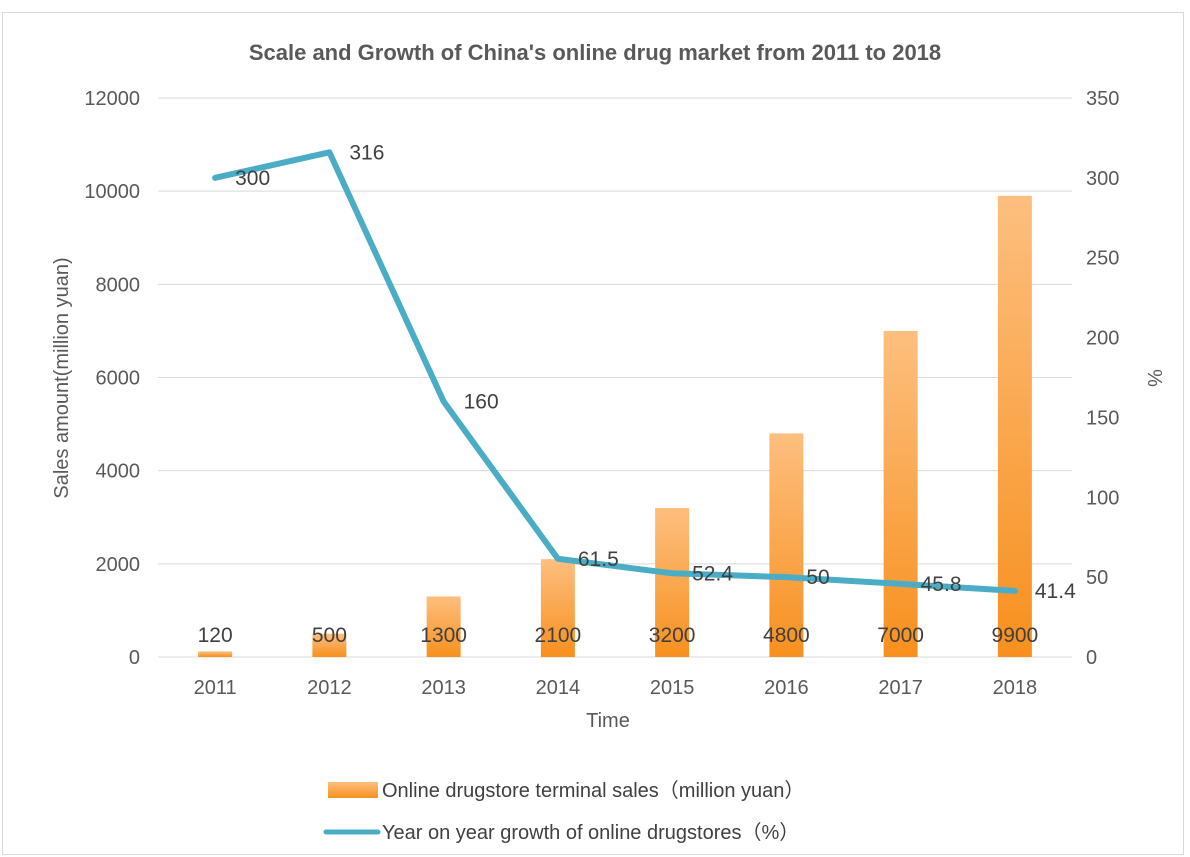 Image resolution: width=1190 pixels, height=857 pixels. Describe the element at coordinates (618, 635) in the screenshot. I see `bar-data-labels: 120 500 1300 2100 3200 4800 7000 9900` at that location.